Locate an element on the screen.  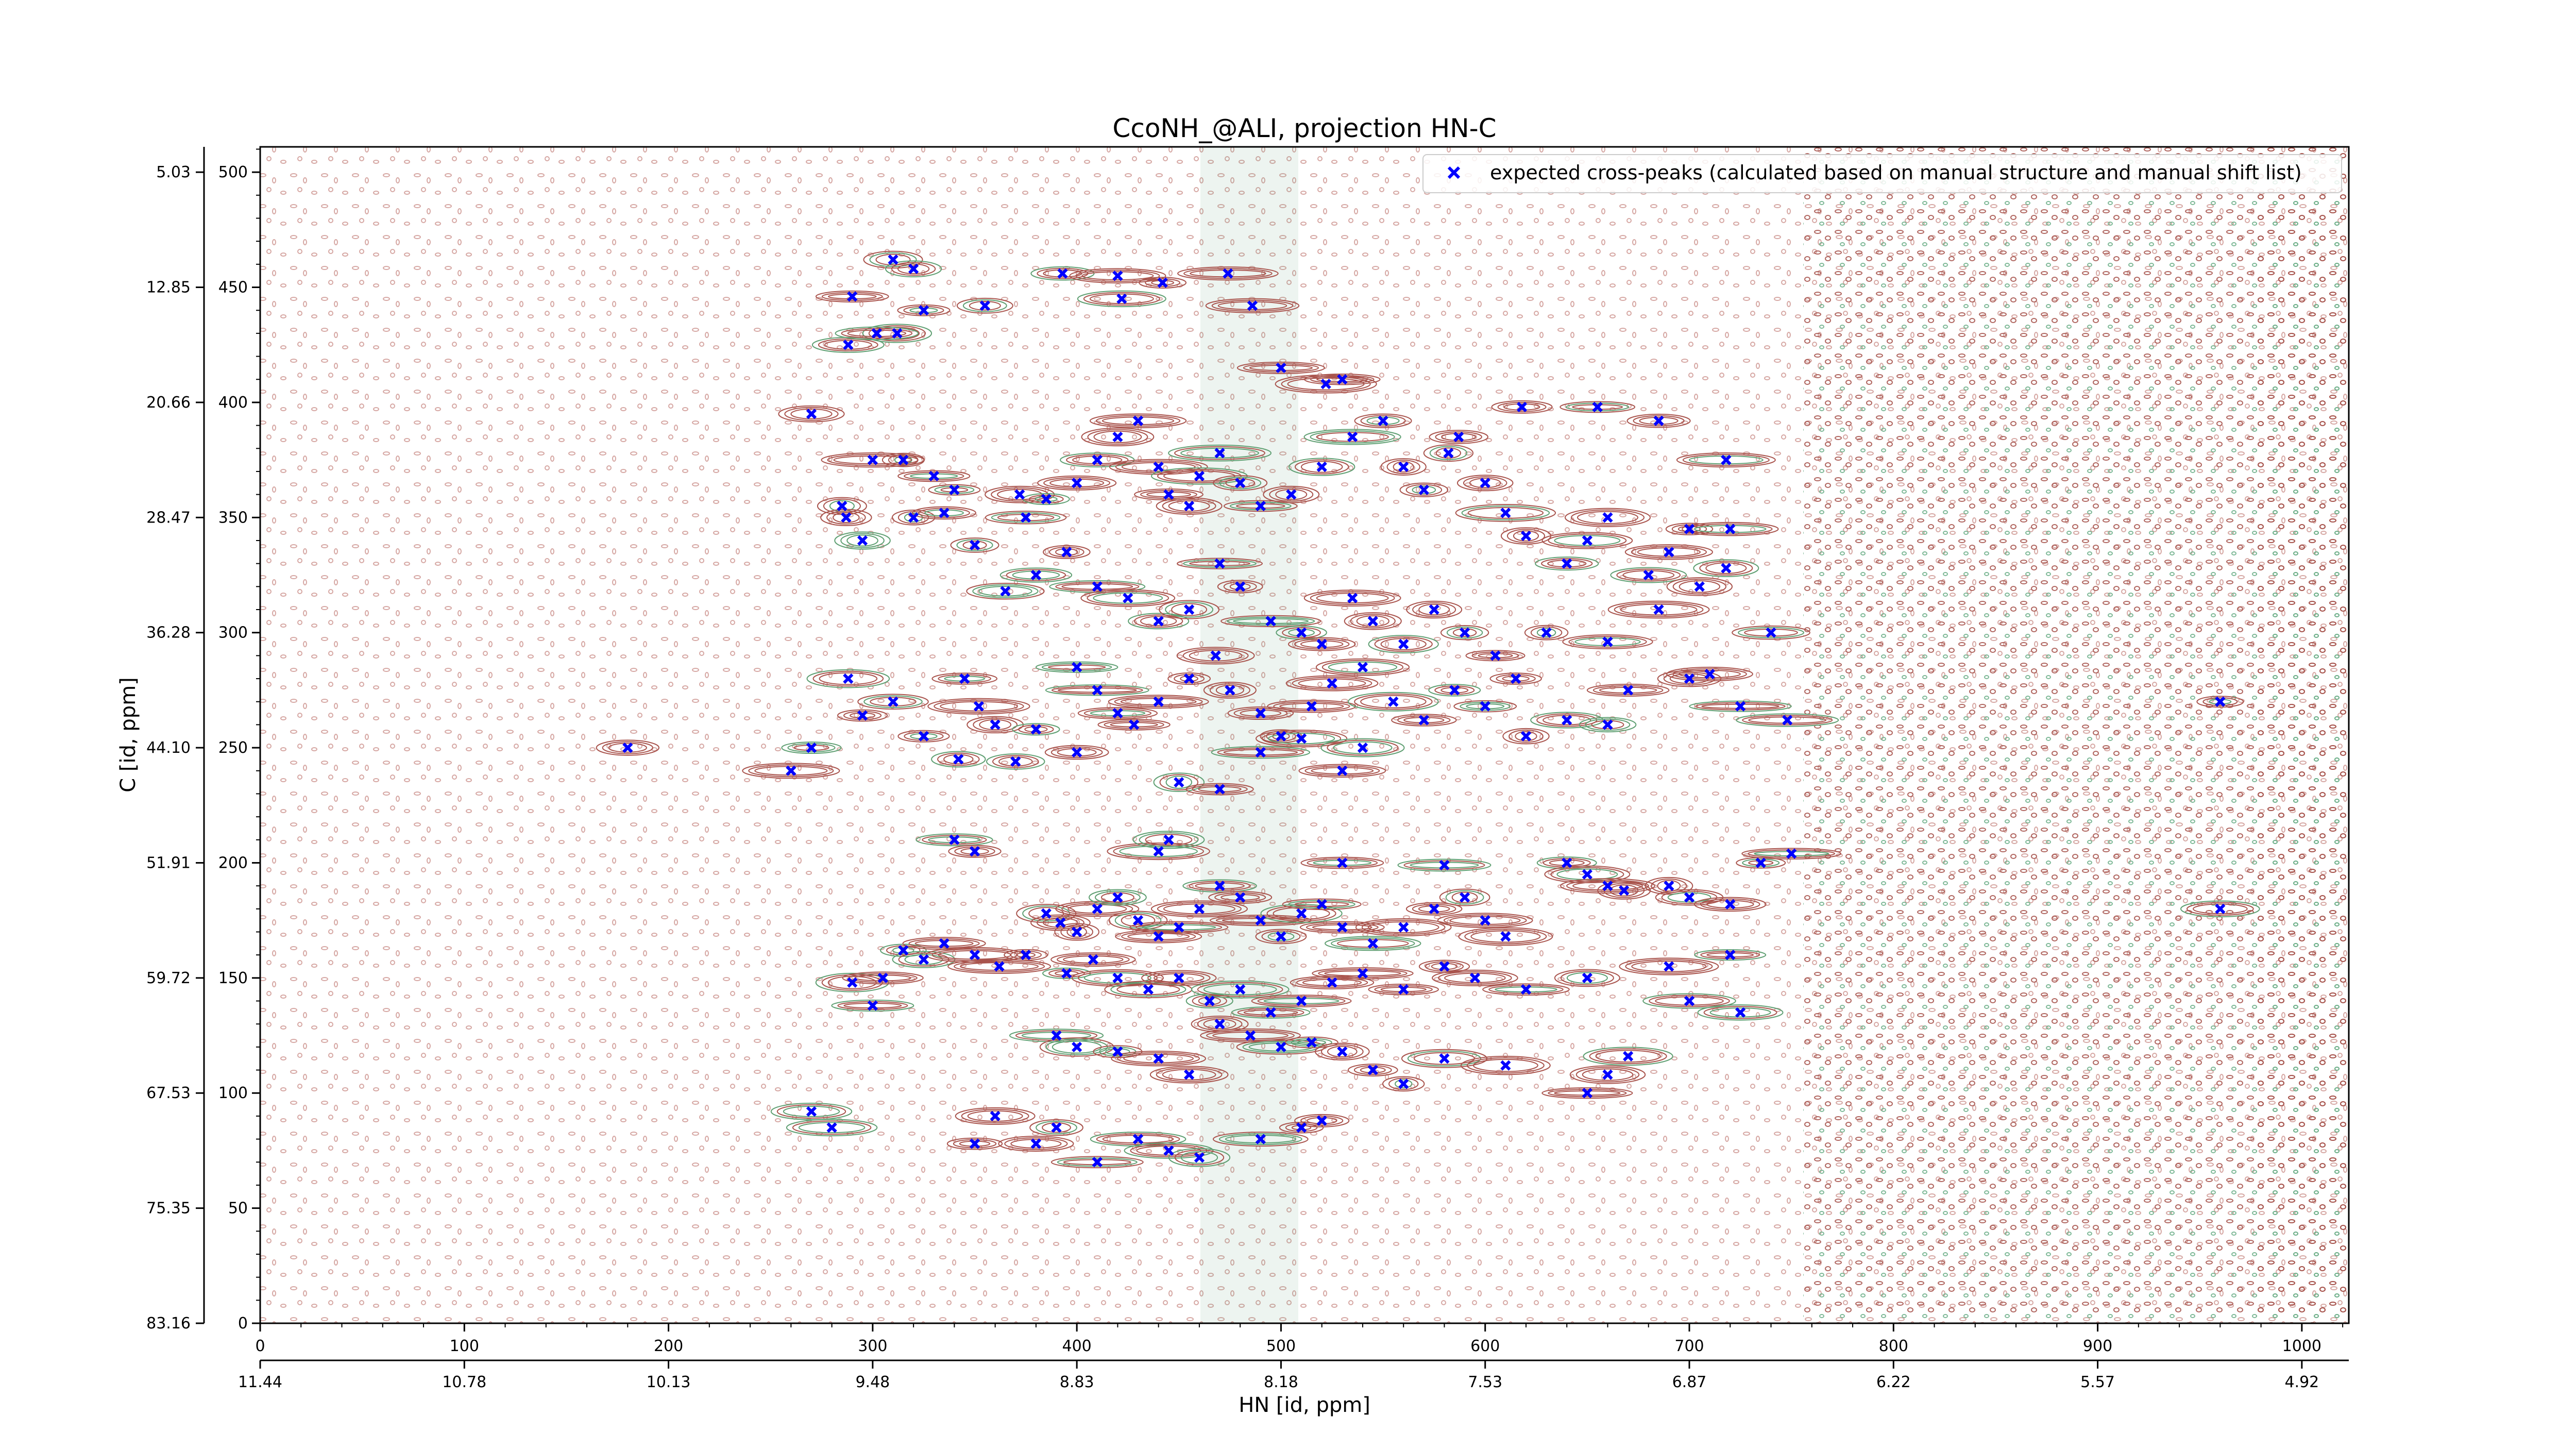
y-tick-label: 100 is located at coordinates (233, 1093).